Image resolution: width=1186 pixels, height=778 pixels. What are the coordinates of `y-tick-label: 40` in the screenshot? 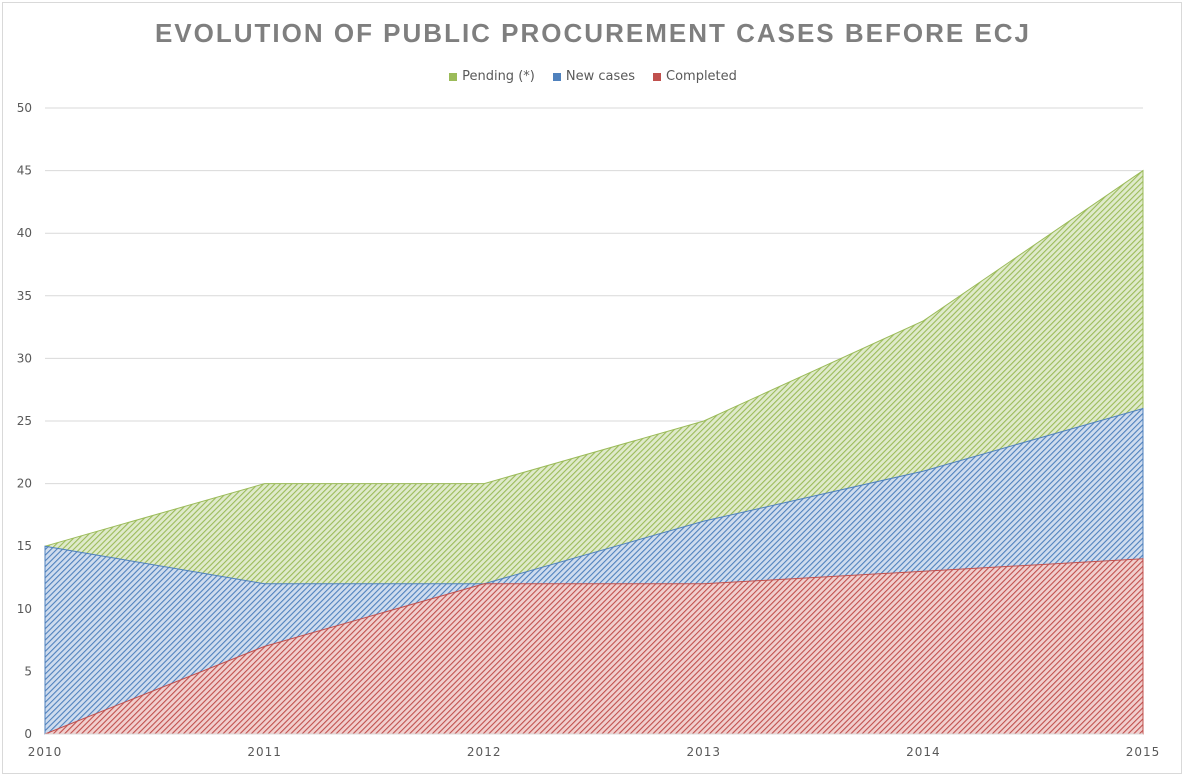 It's located at (24, 233).